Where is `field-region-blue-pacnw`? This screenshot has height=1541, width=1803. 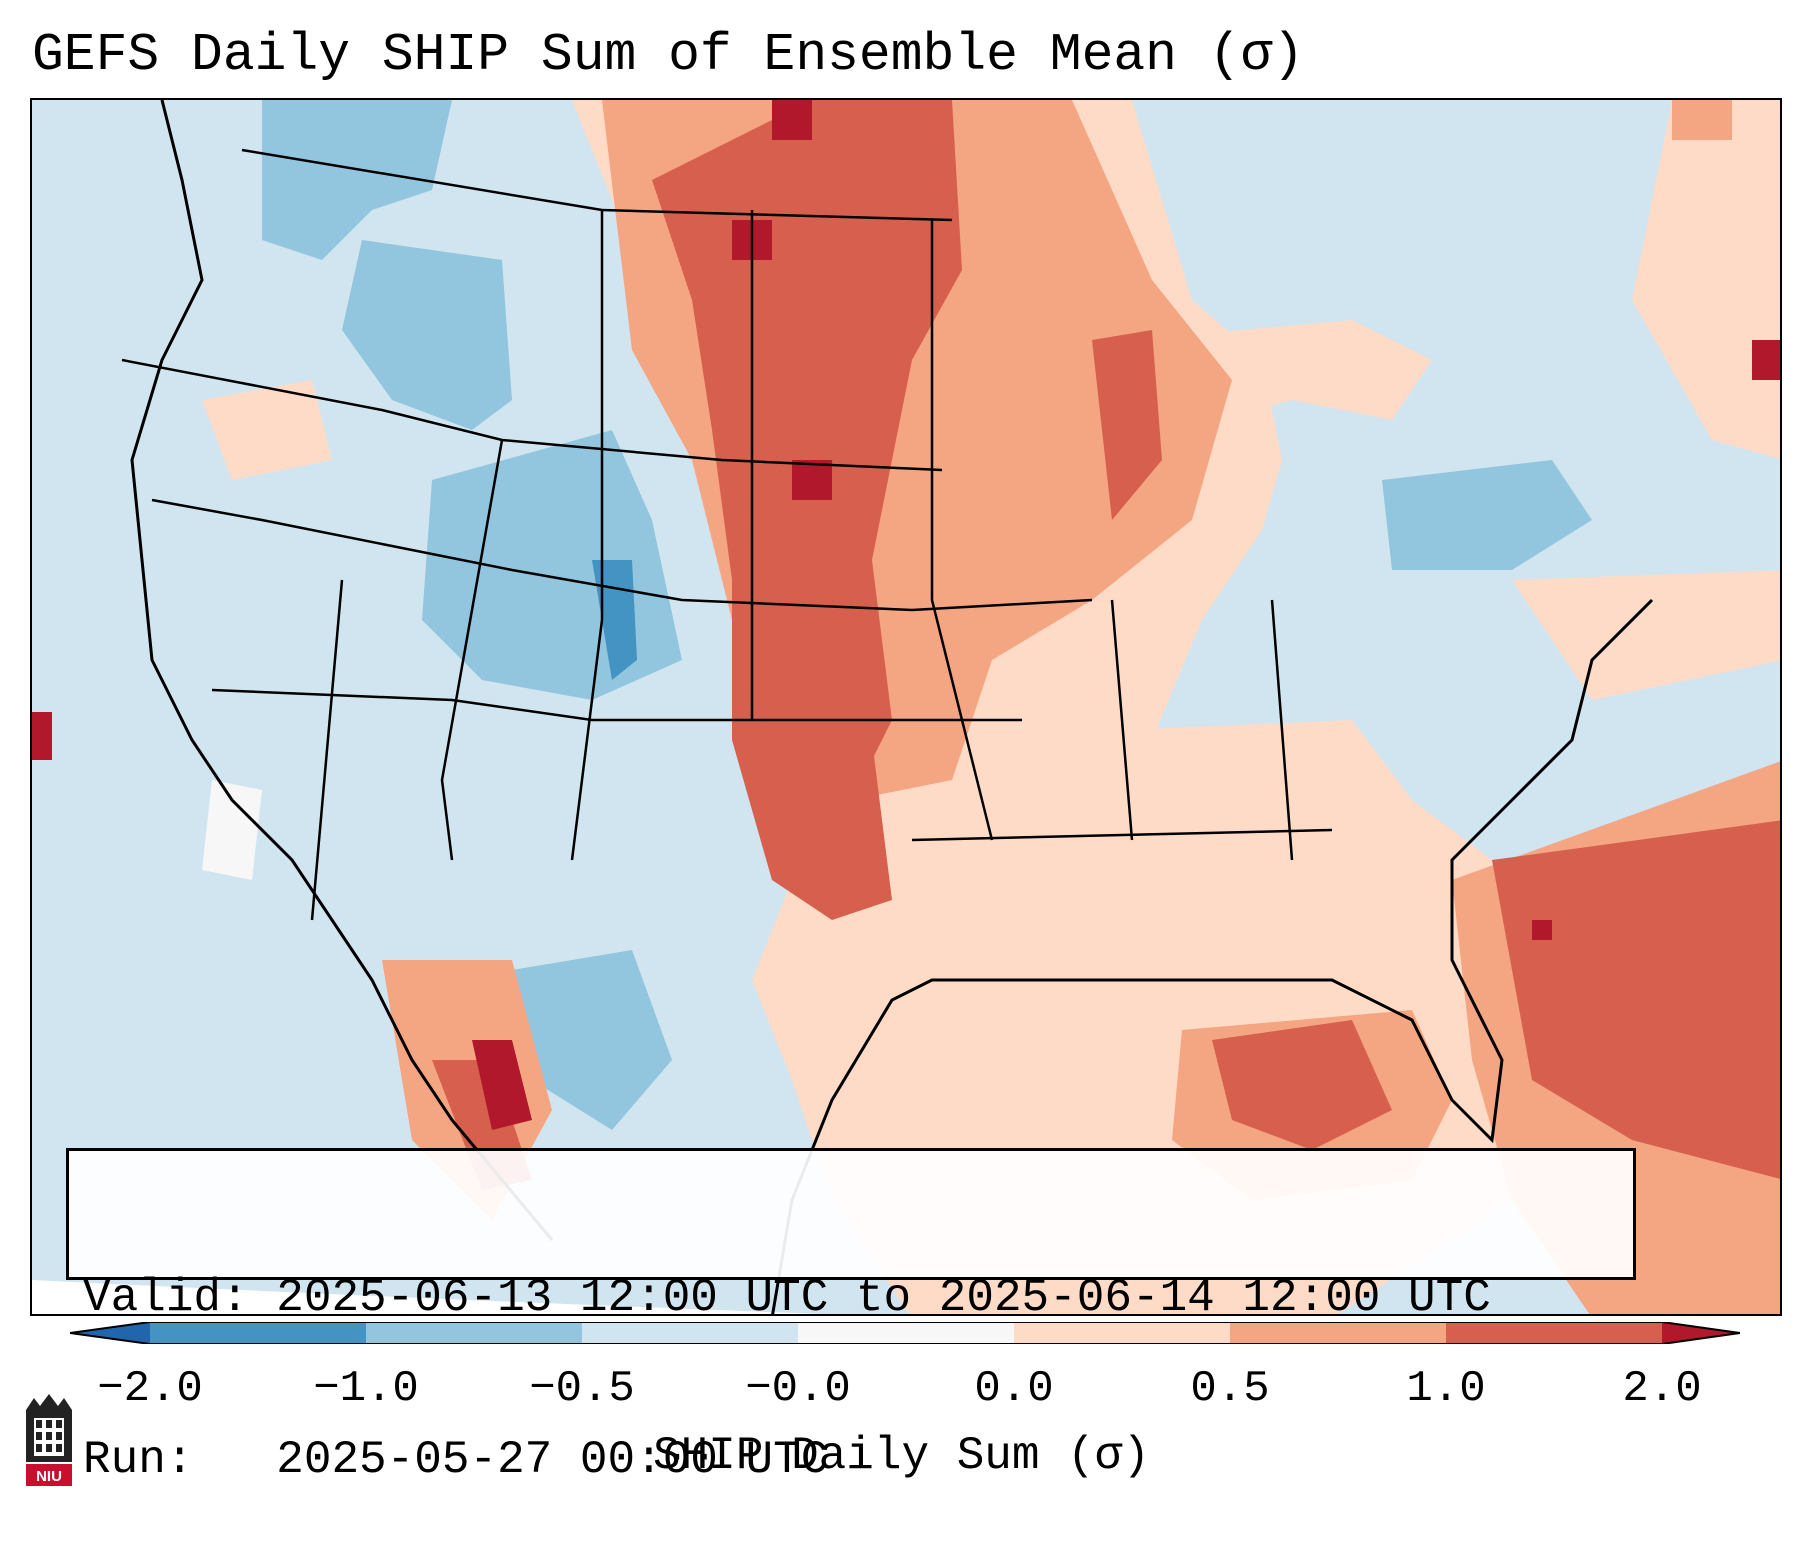
field-region-blue-pacnw is located at coordinates (357, 180).